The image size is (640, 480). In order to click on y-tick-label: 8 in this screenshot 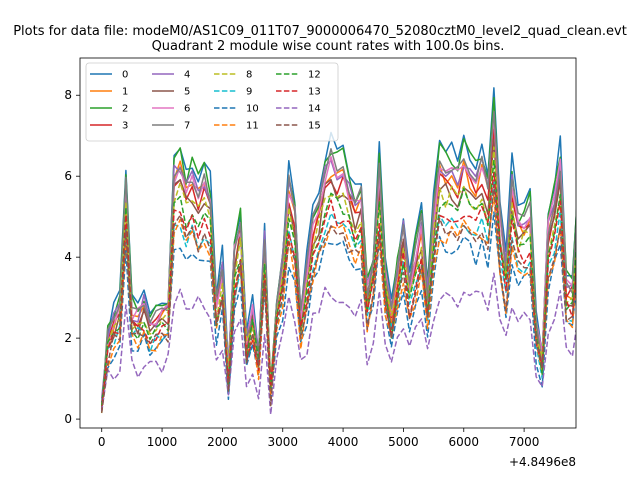, I will do `click(68, 95)`.